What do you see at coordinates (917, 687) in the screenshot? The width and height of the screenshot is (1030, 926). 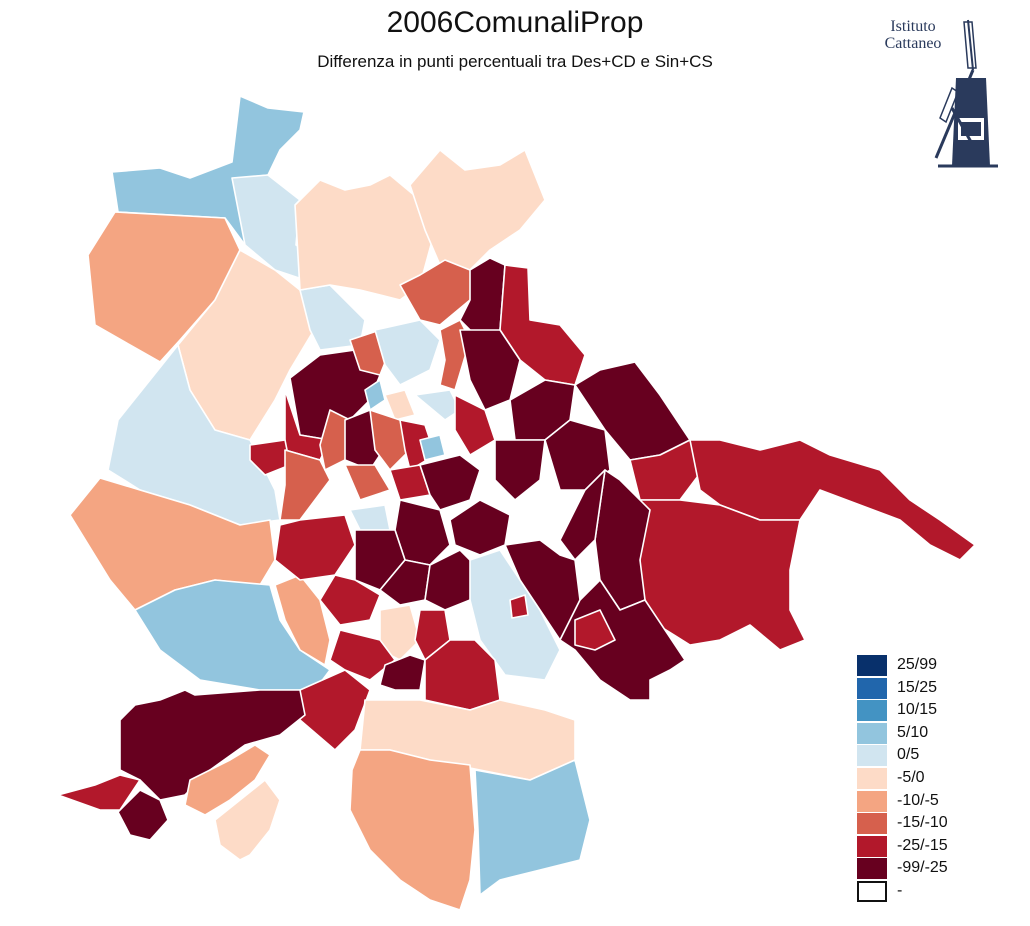 I see `legend-label: 15/25` at bounding box center [917, 687].